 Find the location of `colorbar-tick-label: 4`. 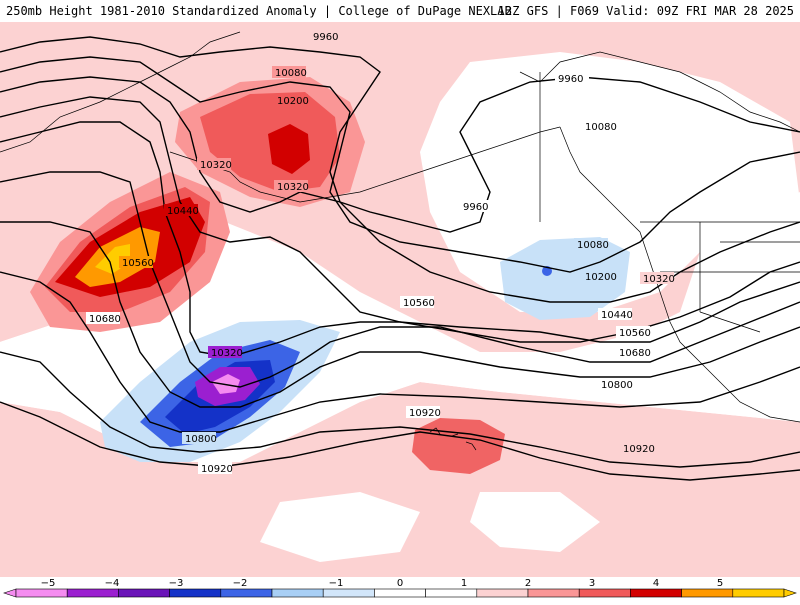

colorbar-tick-label: 4 is located at coordinates (656, 583).